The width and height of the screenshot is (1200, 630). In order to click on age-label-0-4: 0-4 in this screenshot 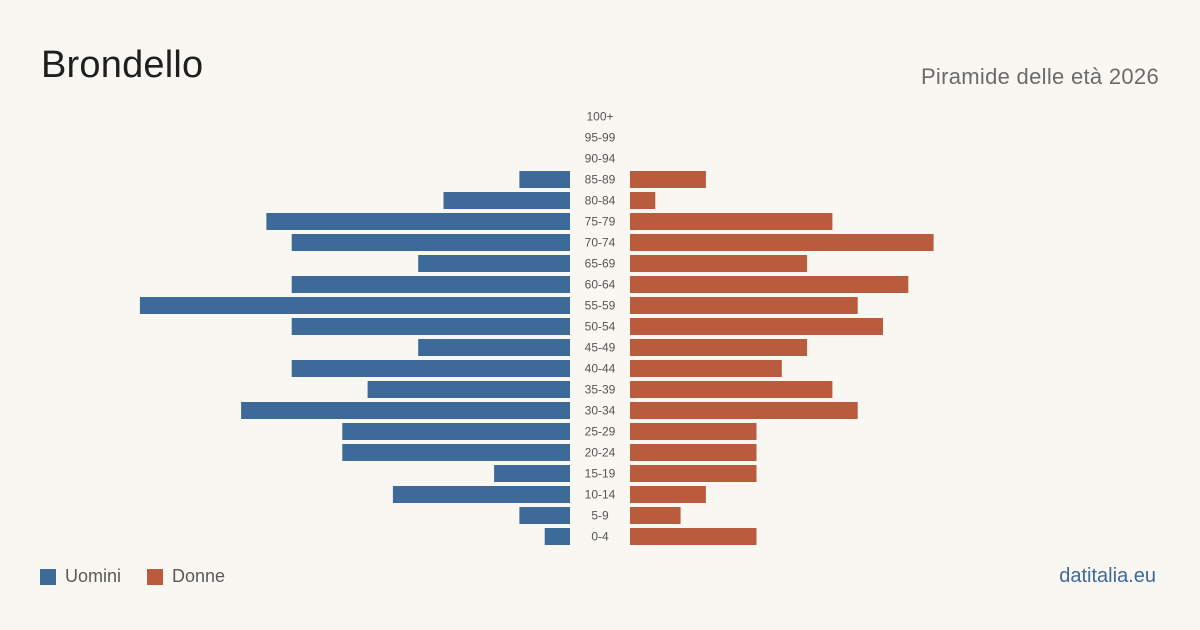, I will do `click(600, 537)`.